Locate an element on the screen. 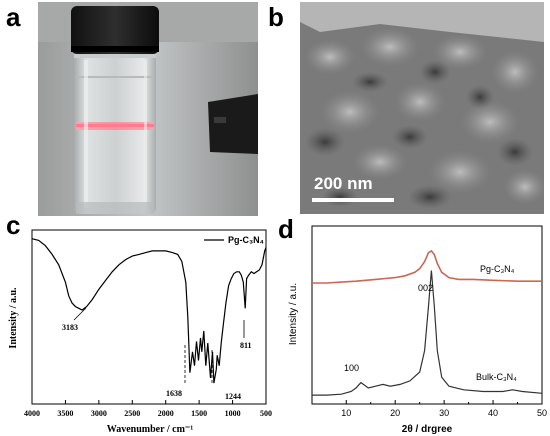 The height and width of the screenshot is (436, 550). panel-label-a: a is located at coordinates (13, 17).